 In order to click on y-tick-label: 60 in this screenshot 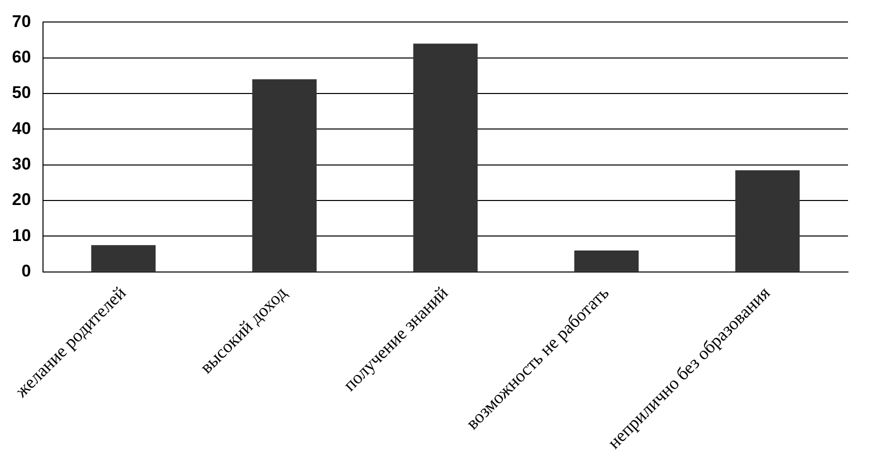, I will do `click(21, 57)`.